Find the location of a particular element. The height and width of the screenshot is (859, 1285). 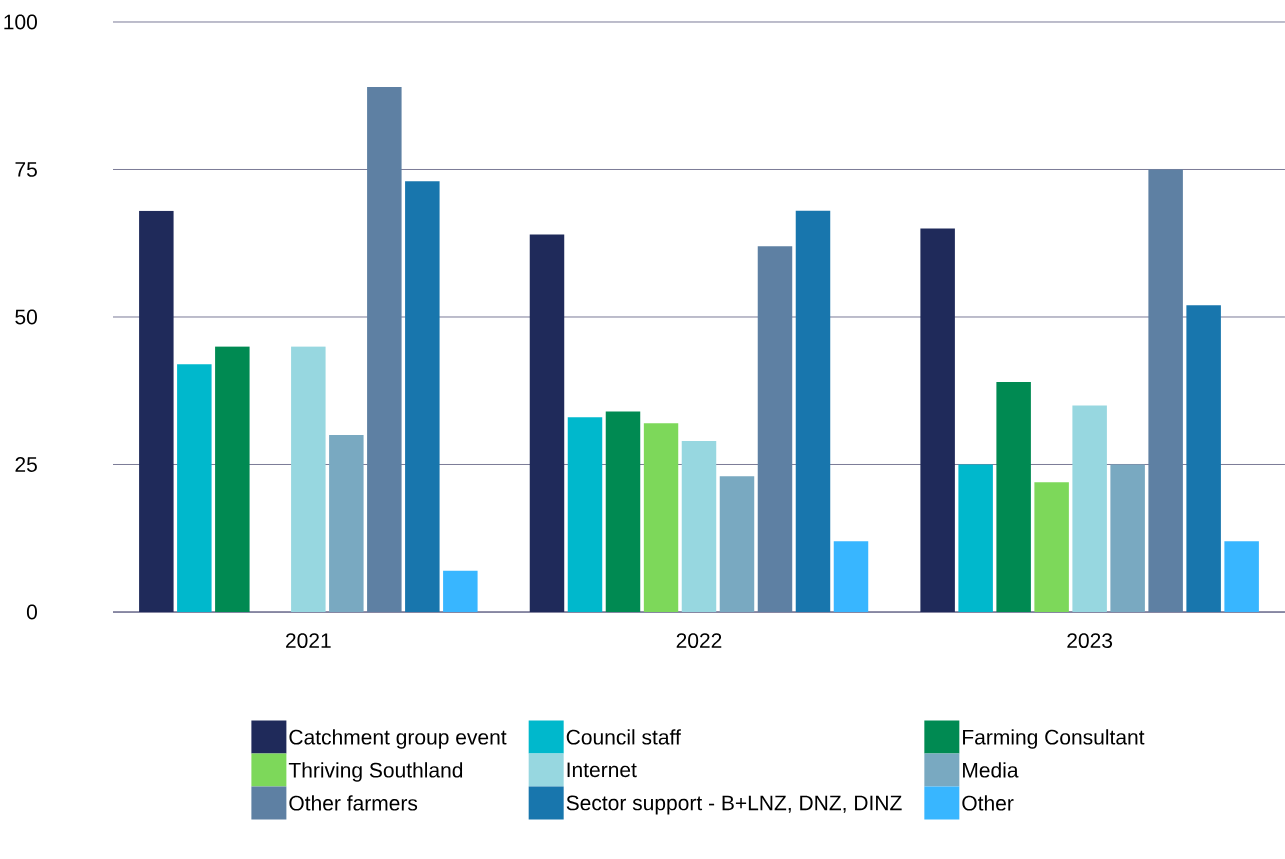

x-tick-label: 2023 is located at coordinates (1090, 641).